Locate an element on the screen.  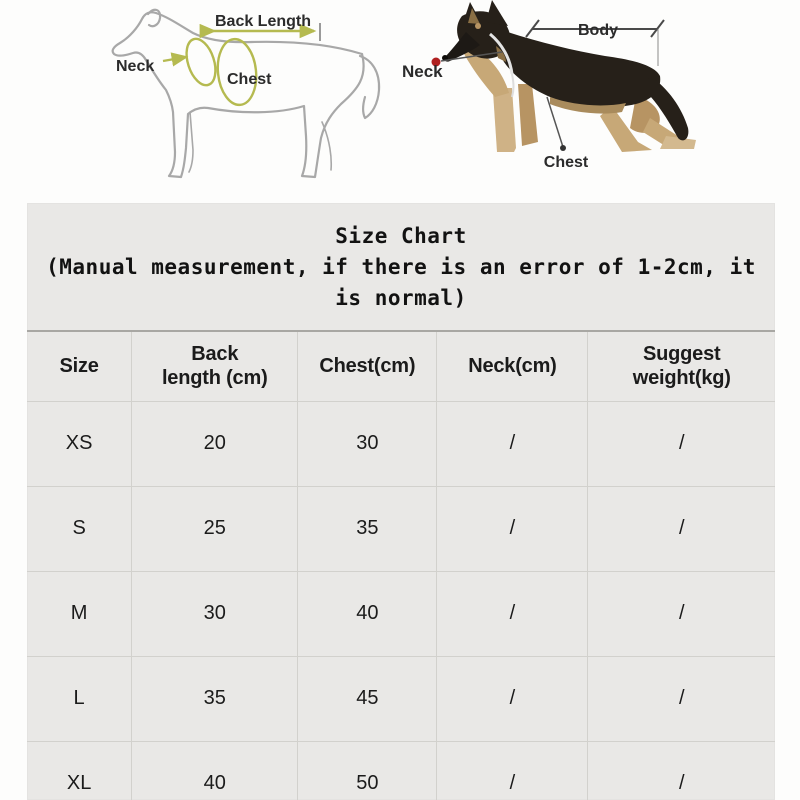
right-dog-diagram: Body Neck Chest is located at coordinates (549, 85).